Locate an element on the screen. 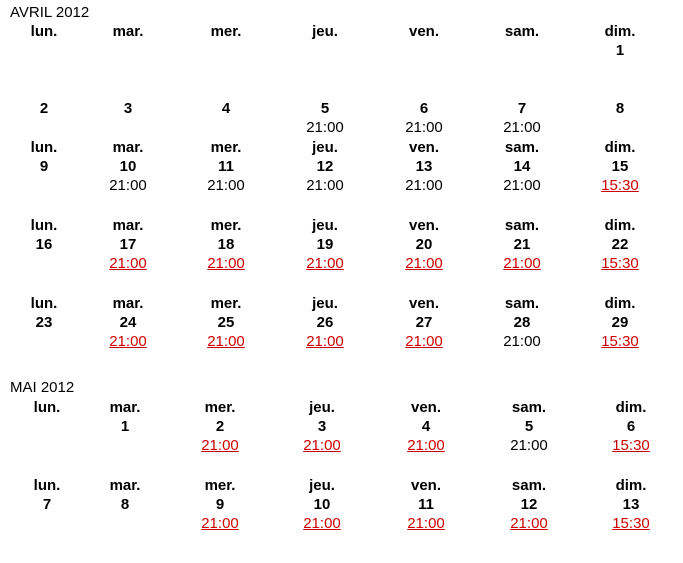 This screenshot has height=563, width=683. day-cell: jeu. 10 21:00 is located at coordinates (322, 505).